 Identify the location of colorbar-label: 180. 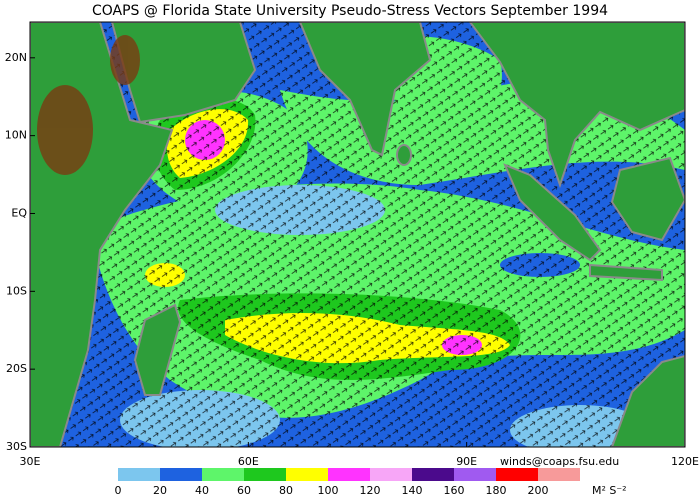
(496, 490).